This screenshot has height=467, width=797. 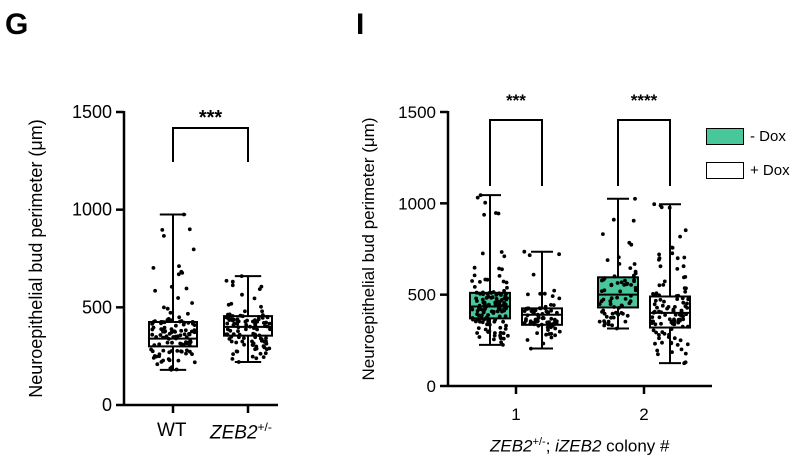 What do you see at coordinates (635, 446) in the screenshot?
I see `x-axis-title-rest: colony #` at bounding box center [635, 446].